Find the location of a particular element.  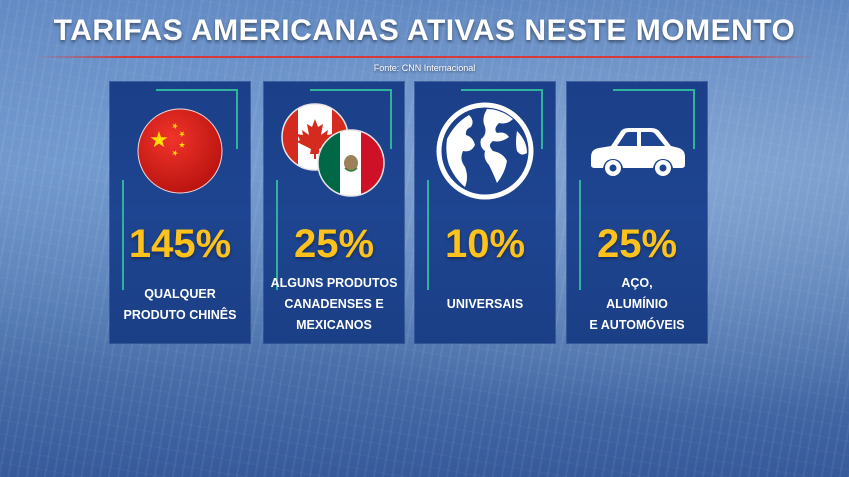

tariff-card-china: 145% QUALQUER PRODUTO CHINÊS is located at coordinates (180, 212).